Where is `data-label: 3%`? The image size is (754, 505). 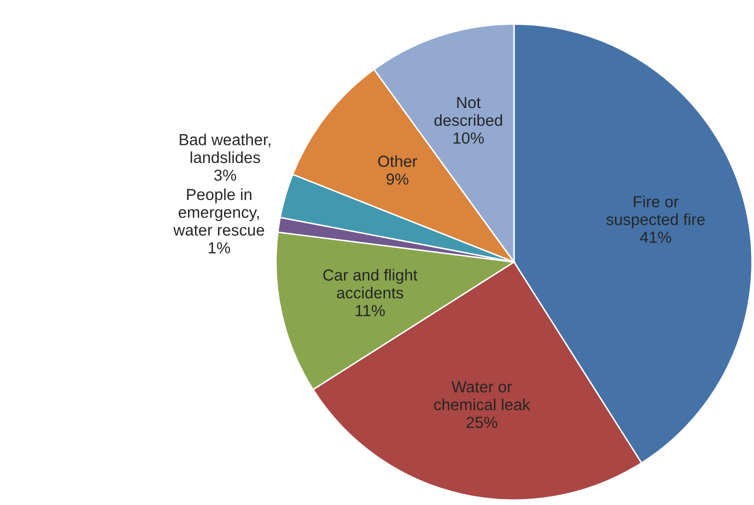
data-label: 3% is located at coordinates (225, 175).